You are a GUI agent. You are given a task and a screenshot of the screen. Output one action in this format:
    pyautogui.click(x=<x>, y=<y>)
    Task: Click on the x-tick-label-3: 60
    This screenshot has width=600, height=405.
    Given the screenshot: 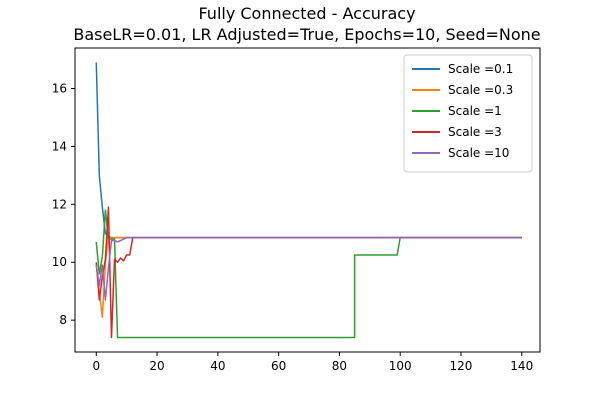 What is the action you would take?
    pyautogui.click(x=278, y=366)
    